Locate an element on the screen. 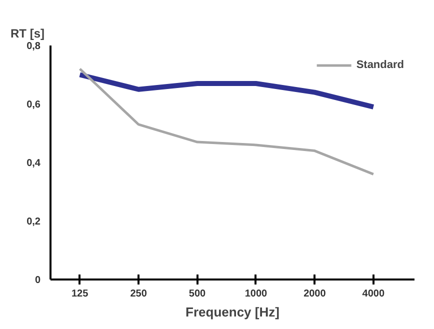  y-tick-label: 0 is located at coordinates (37, 280).